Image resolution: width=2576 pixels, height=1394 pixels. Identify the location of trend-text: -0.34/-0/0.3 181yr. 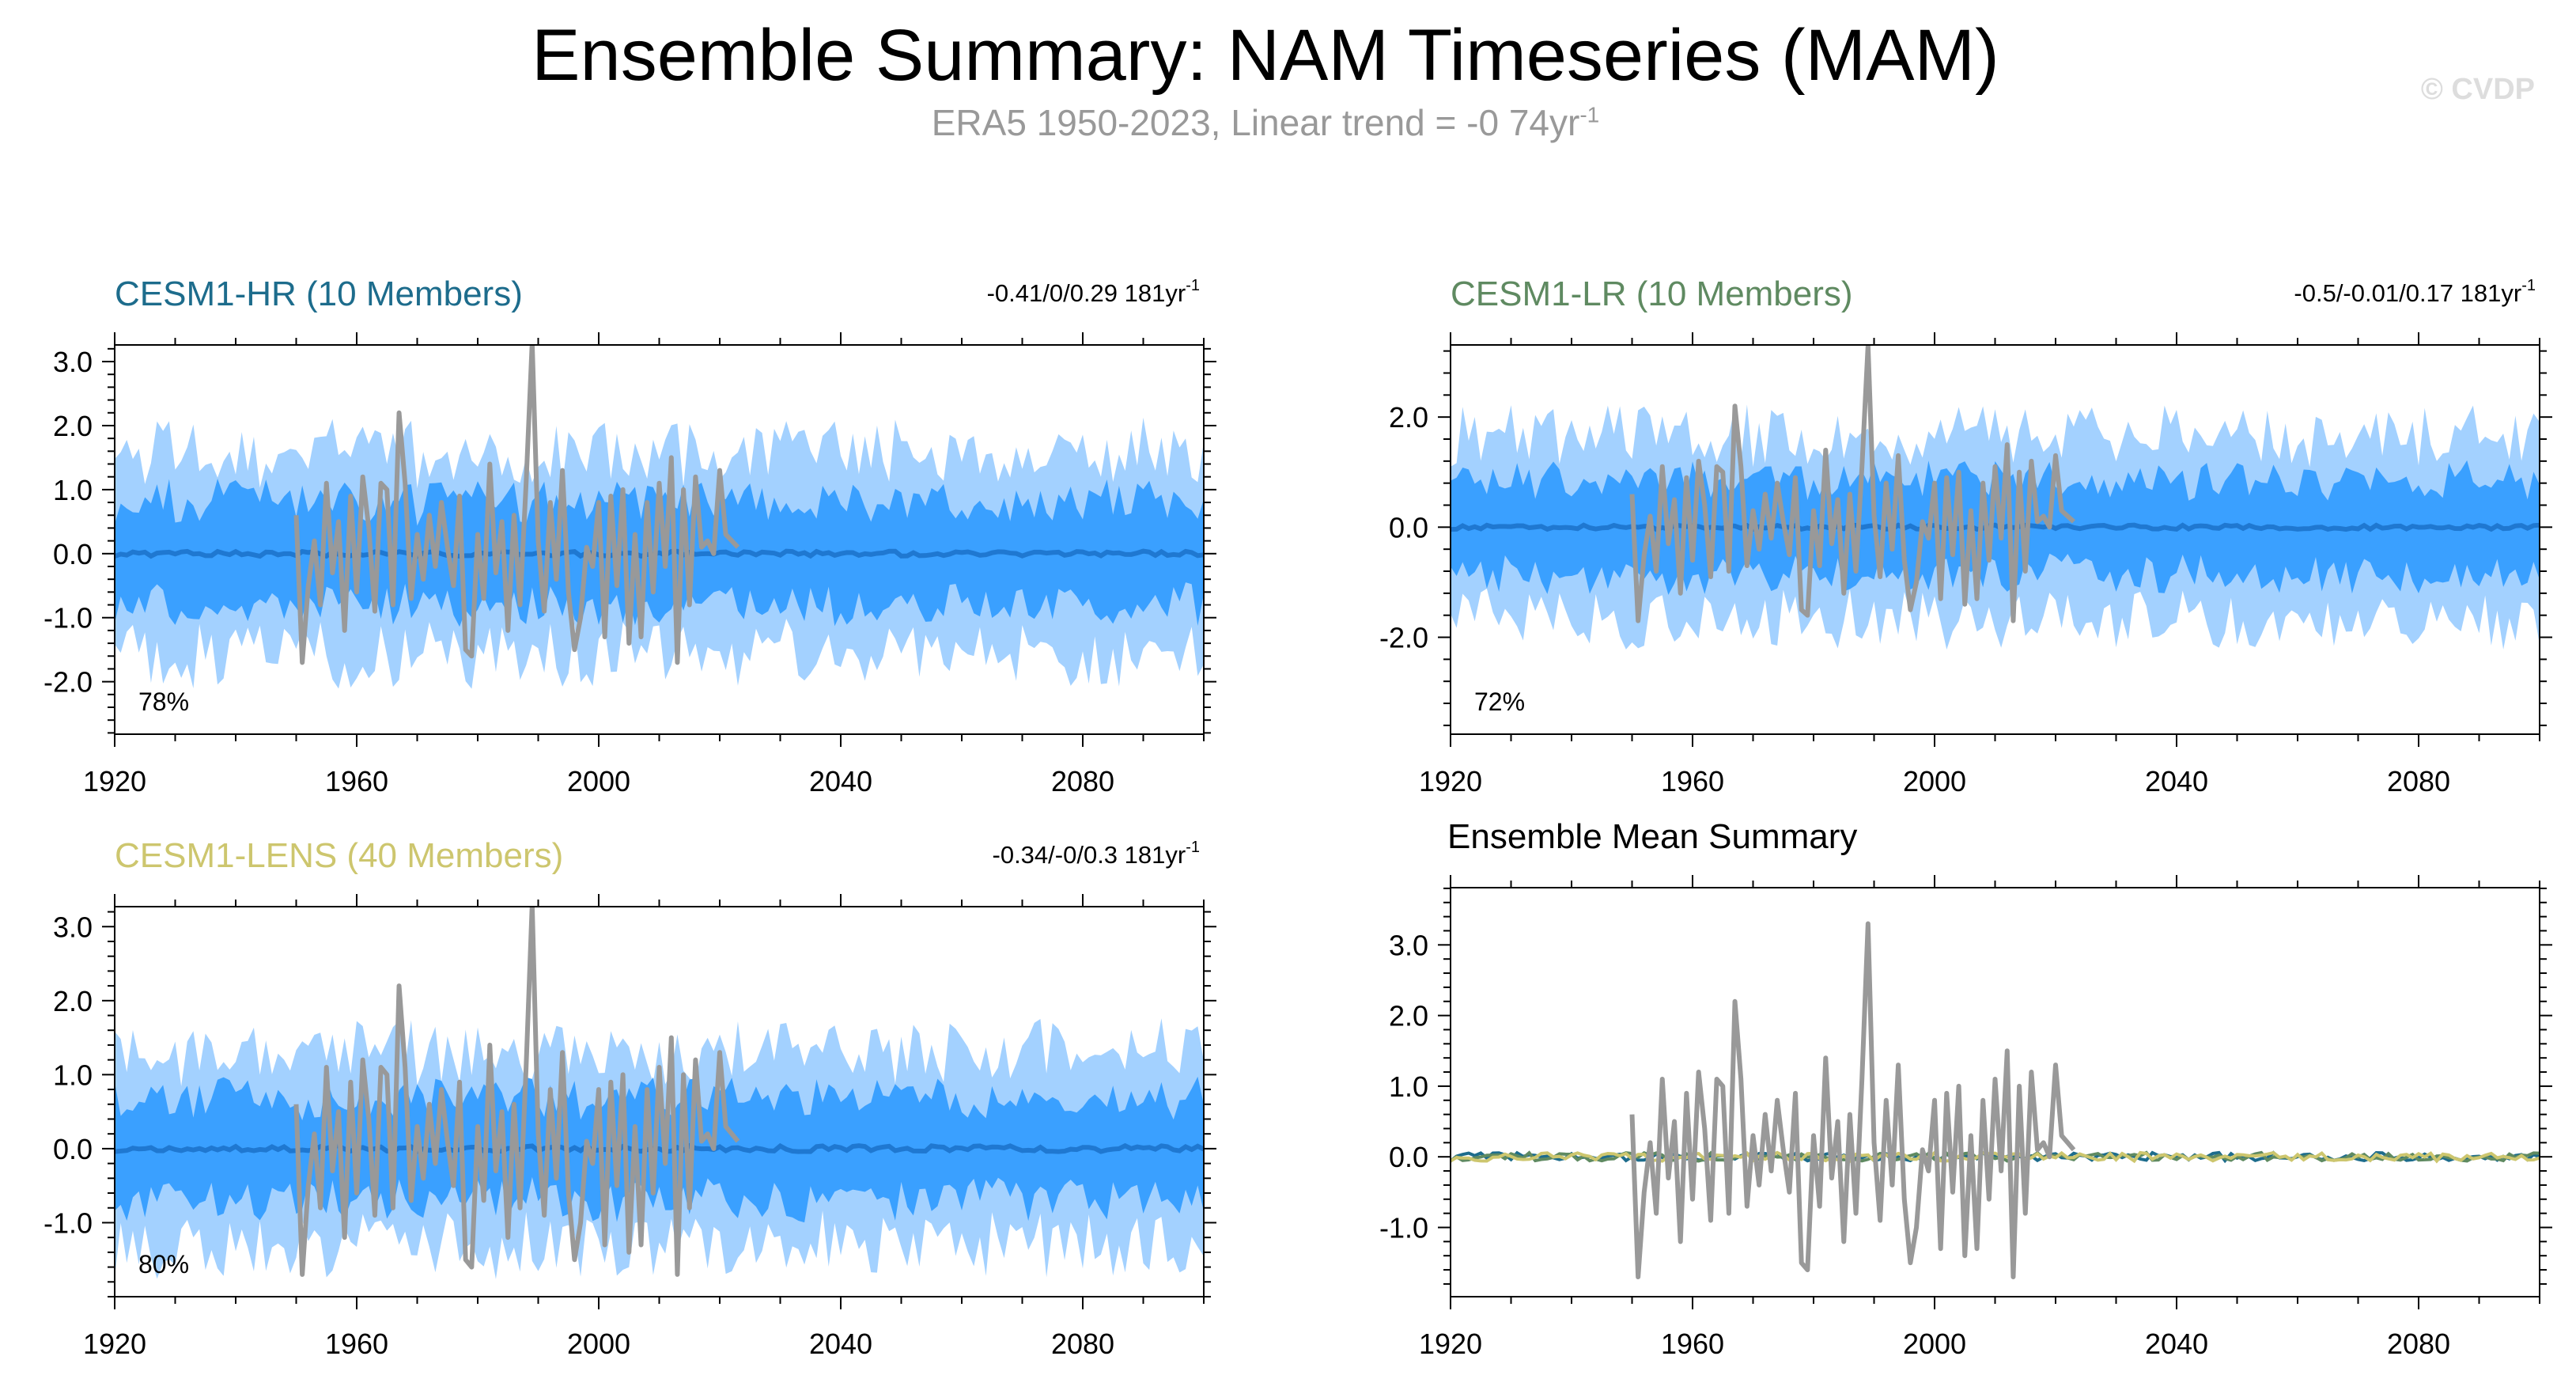
(1090, 855).